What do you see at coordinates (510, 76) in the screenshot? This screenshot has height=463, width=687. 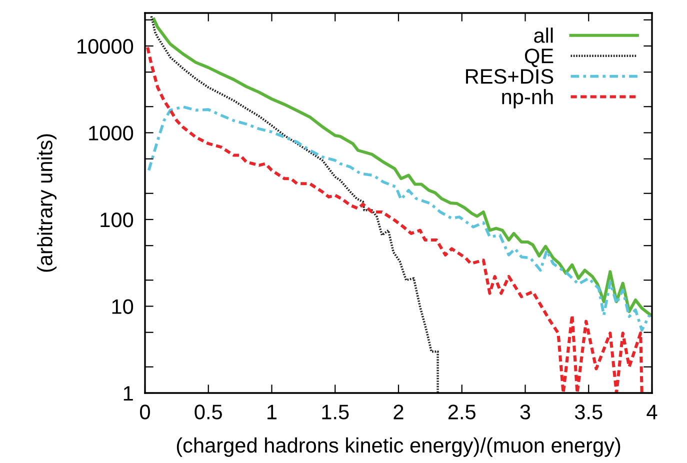 I see `legend-label: RES+DIS` at bounding box center [510, 76].